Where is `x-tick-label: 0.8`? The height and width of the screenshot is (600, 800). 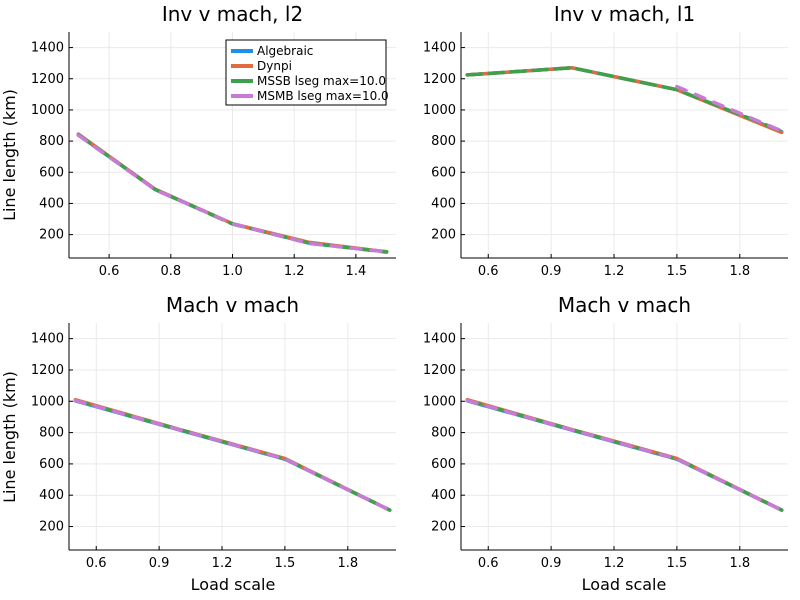 x-tick-label: 0.8 is located at coordinates (170, 271).